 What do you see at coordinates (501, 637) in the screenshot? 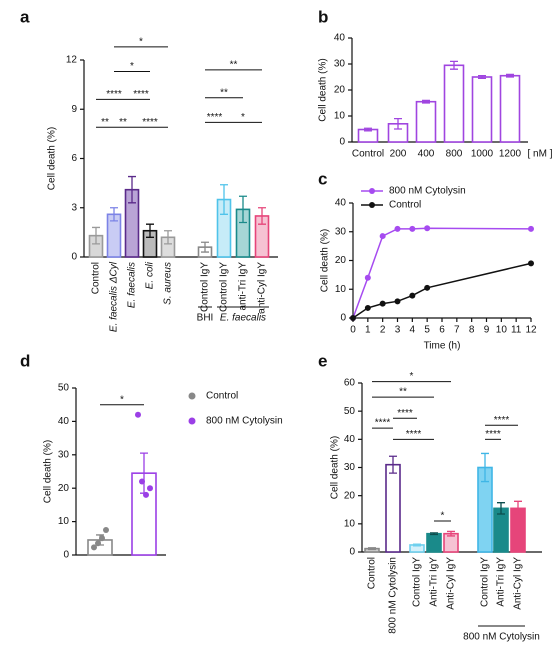
I see `group-label: 800 nM Cytolysin` at bounding box center [501, 637].